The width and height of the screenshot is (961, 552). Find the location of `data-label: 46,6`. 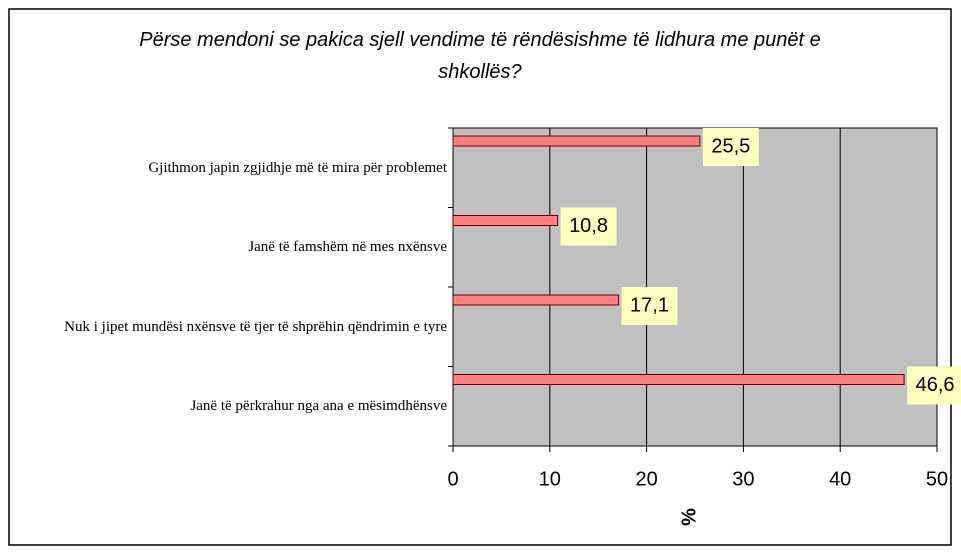

data-label: 46,6 is located at coordinates (935, 385).